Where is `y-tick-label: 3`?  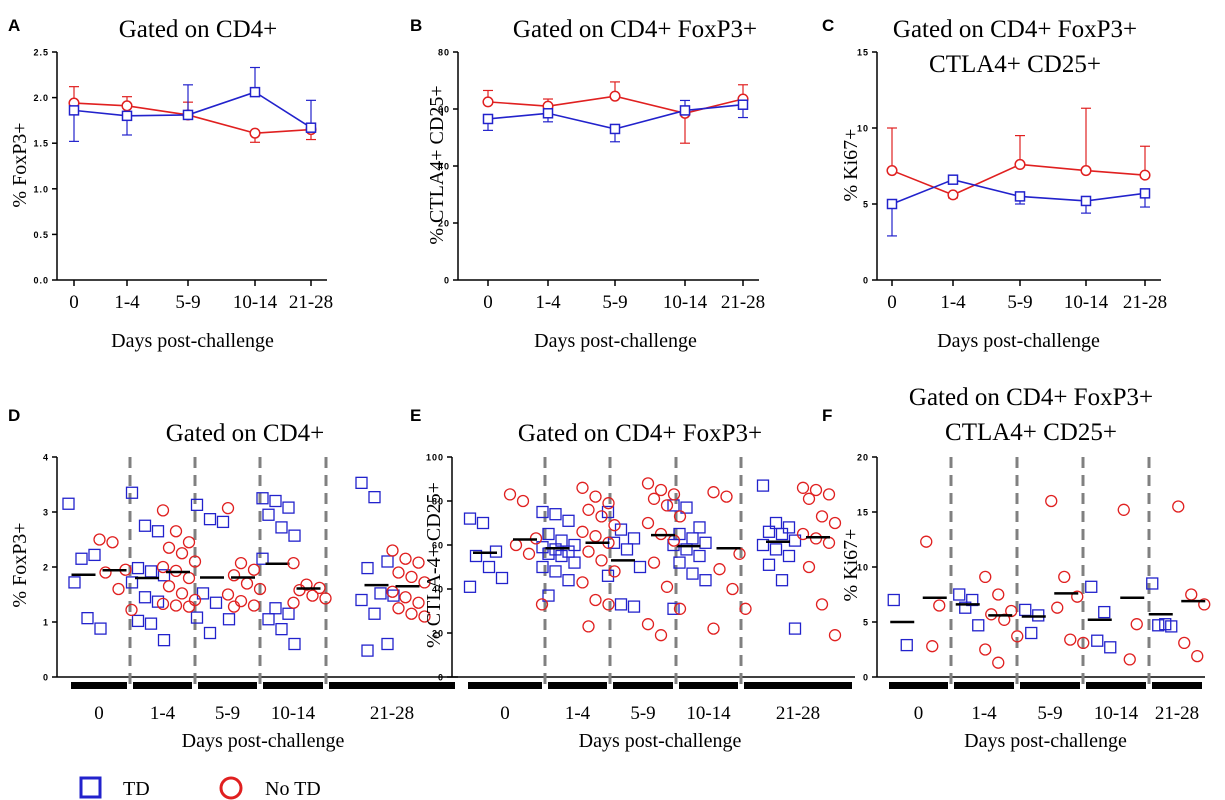 y-tick-label: 3 is located at coordinates (46, 513).